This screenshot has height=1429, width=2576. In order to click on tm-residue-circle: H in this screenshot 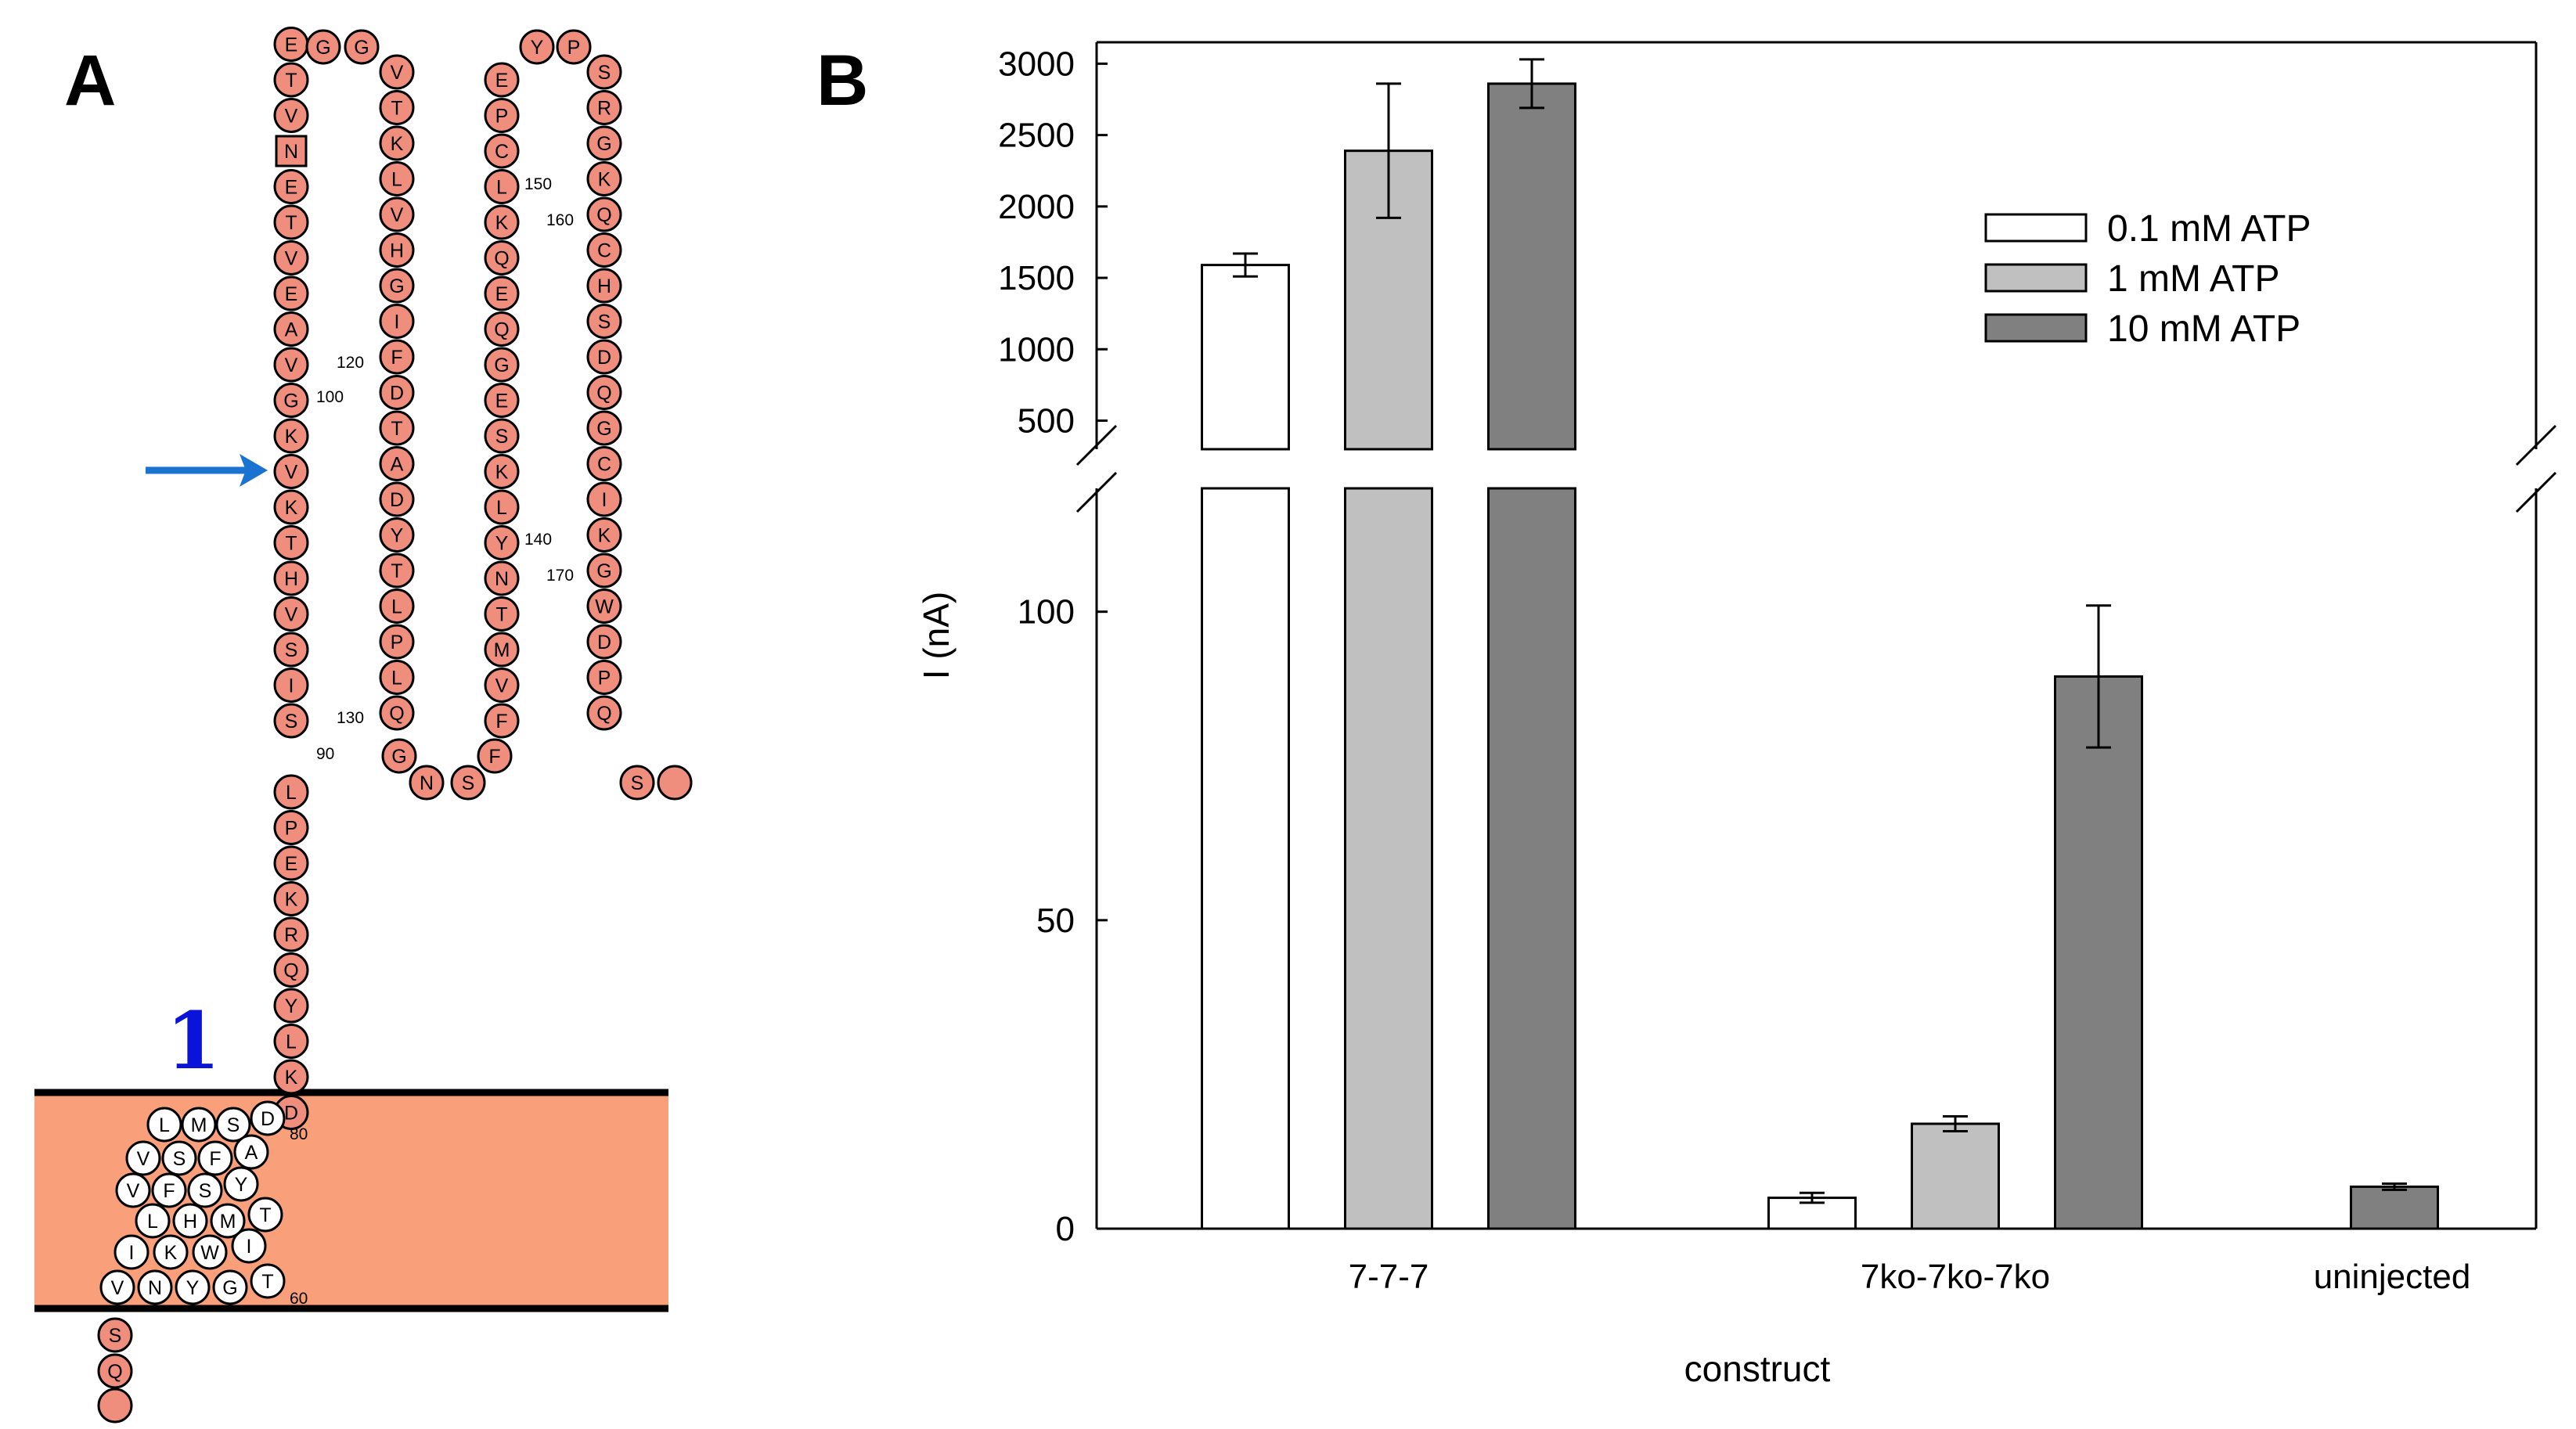, I will do `click(190, 1221)`.